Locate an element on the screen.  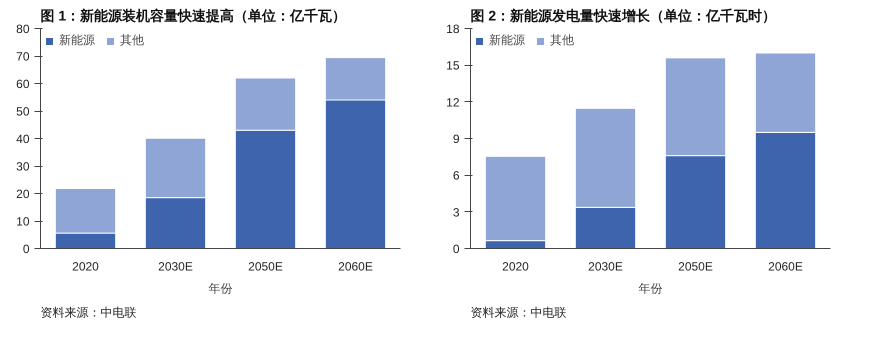
y-tick-label: 15 is located at coordinates (453, 65).